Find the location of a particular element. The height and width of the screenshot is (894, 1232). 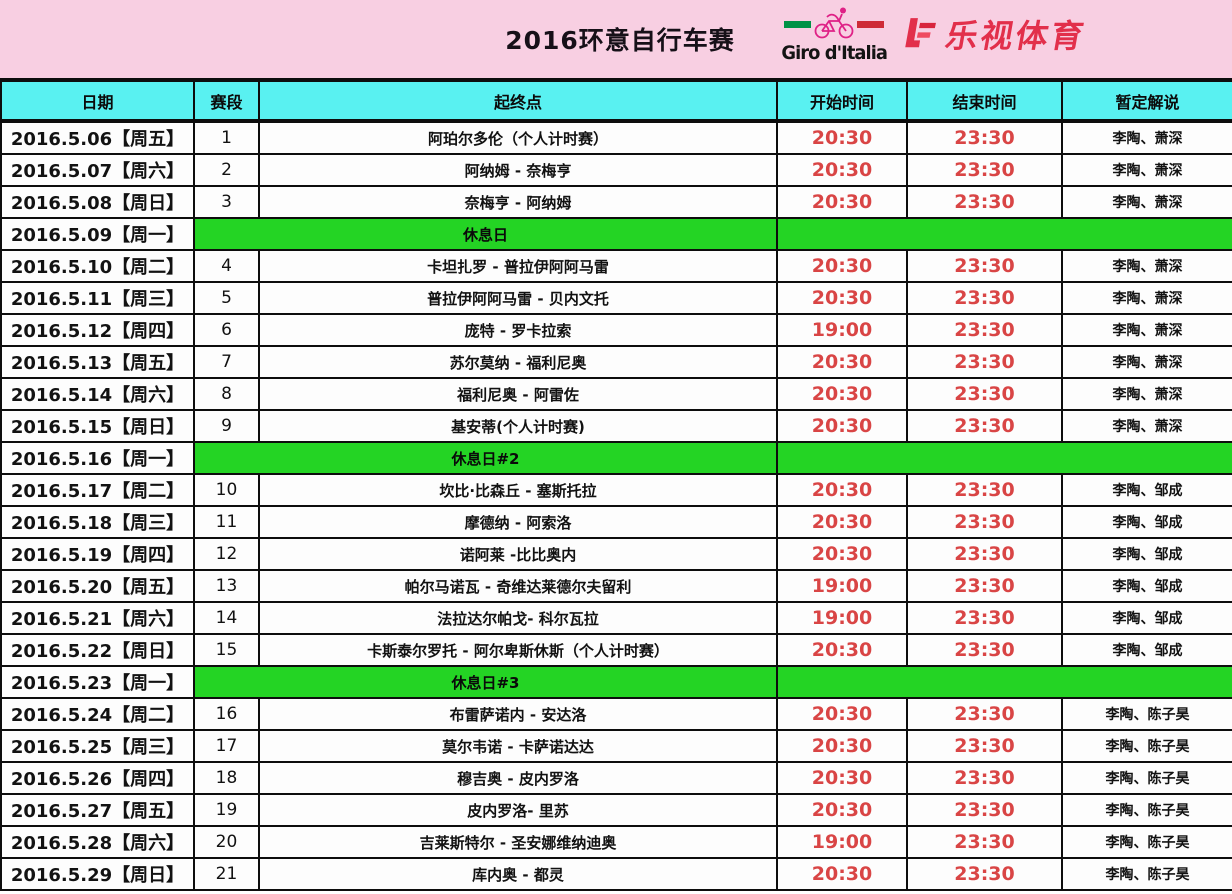

stage-row: 2016.5.15【周日】 9 基安蒂(个人计时赛) 20:30 23:30 李陶、萧深 is located at coordinates (616, 426).